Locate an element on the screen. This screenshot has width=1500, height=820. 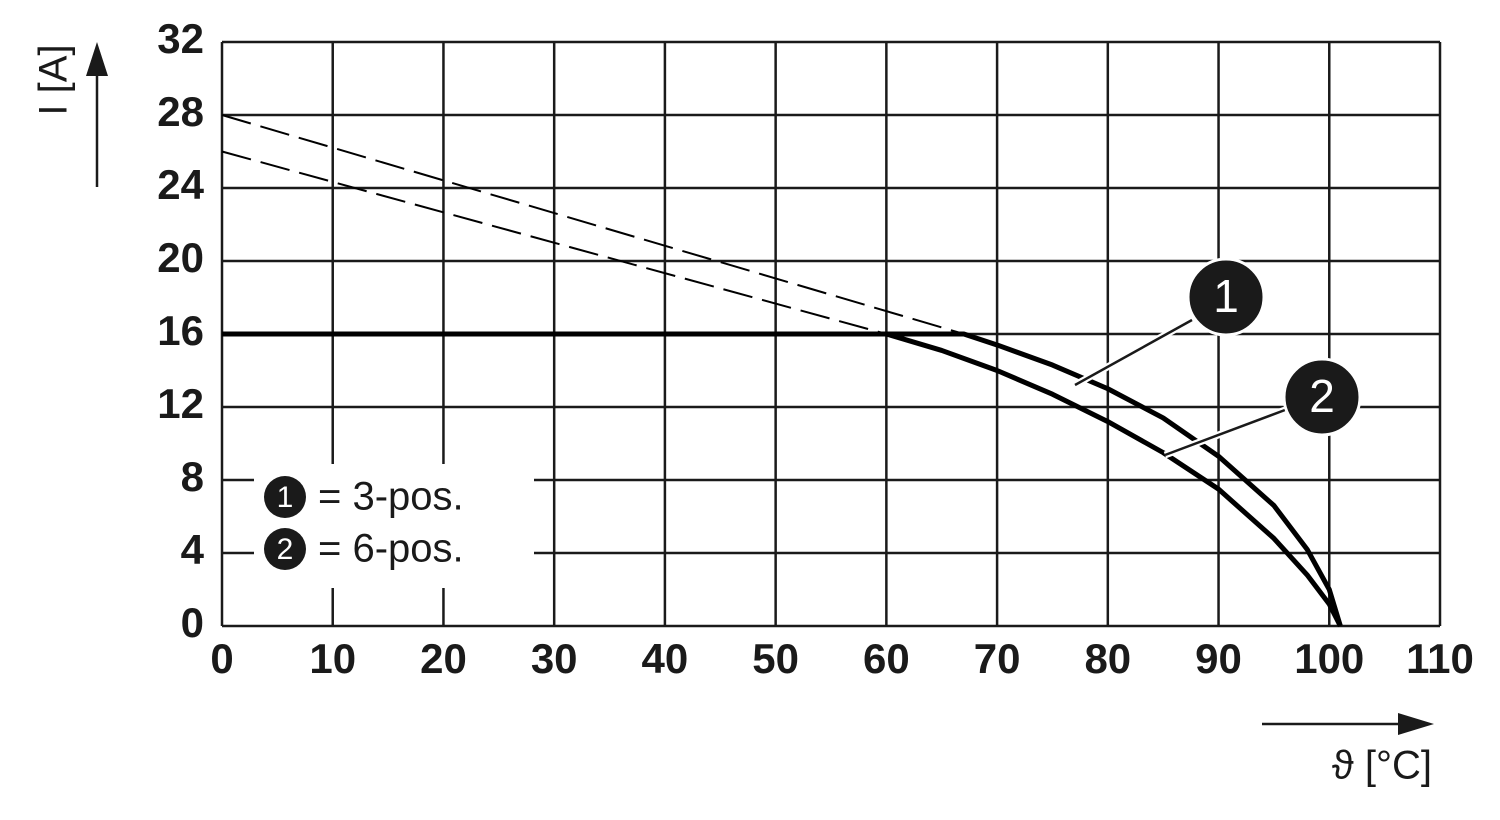
y-tick-label: 32 is located at coordinates (180, 38).